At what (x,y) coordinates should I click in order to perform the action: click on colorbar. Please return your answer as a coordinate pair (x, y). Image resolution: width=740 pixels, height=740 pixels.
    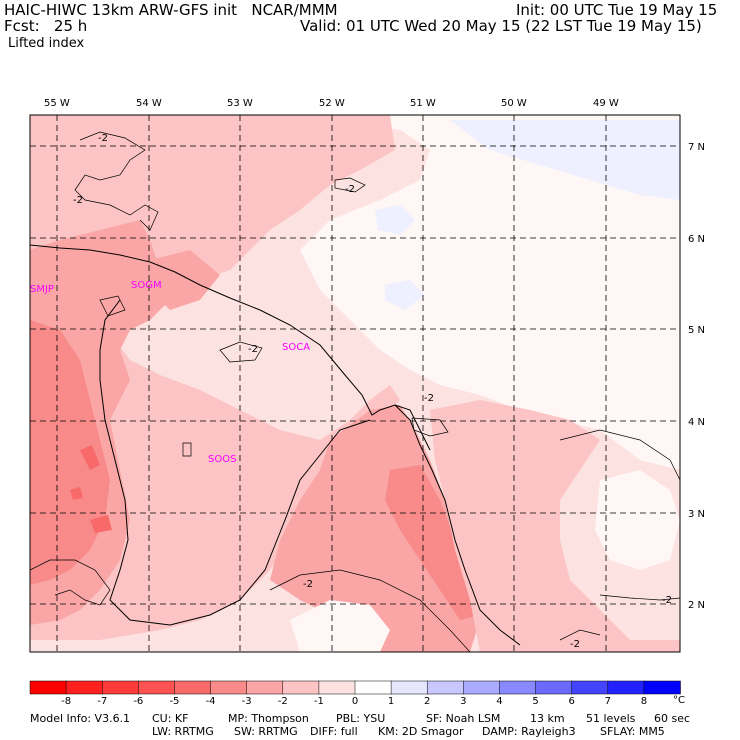
    Looking at the image, I should click on (355, 687).